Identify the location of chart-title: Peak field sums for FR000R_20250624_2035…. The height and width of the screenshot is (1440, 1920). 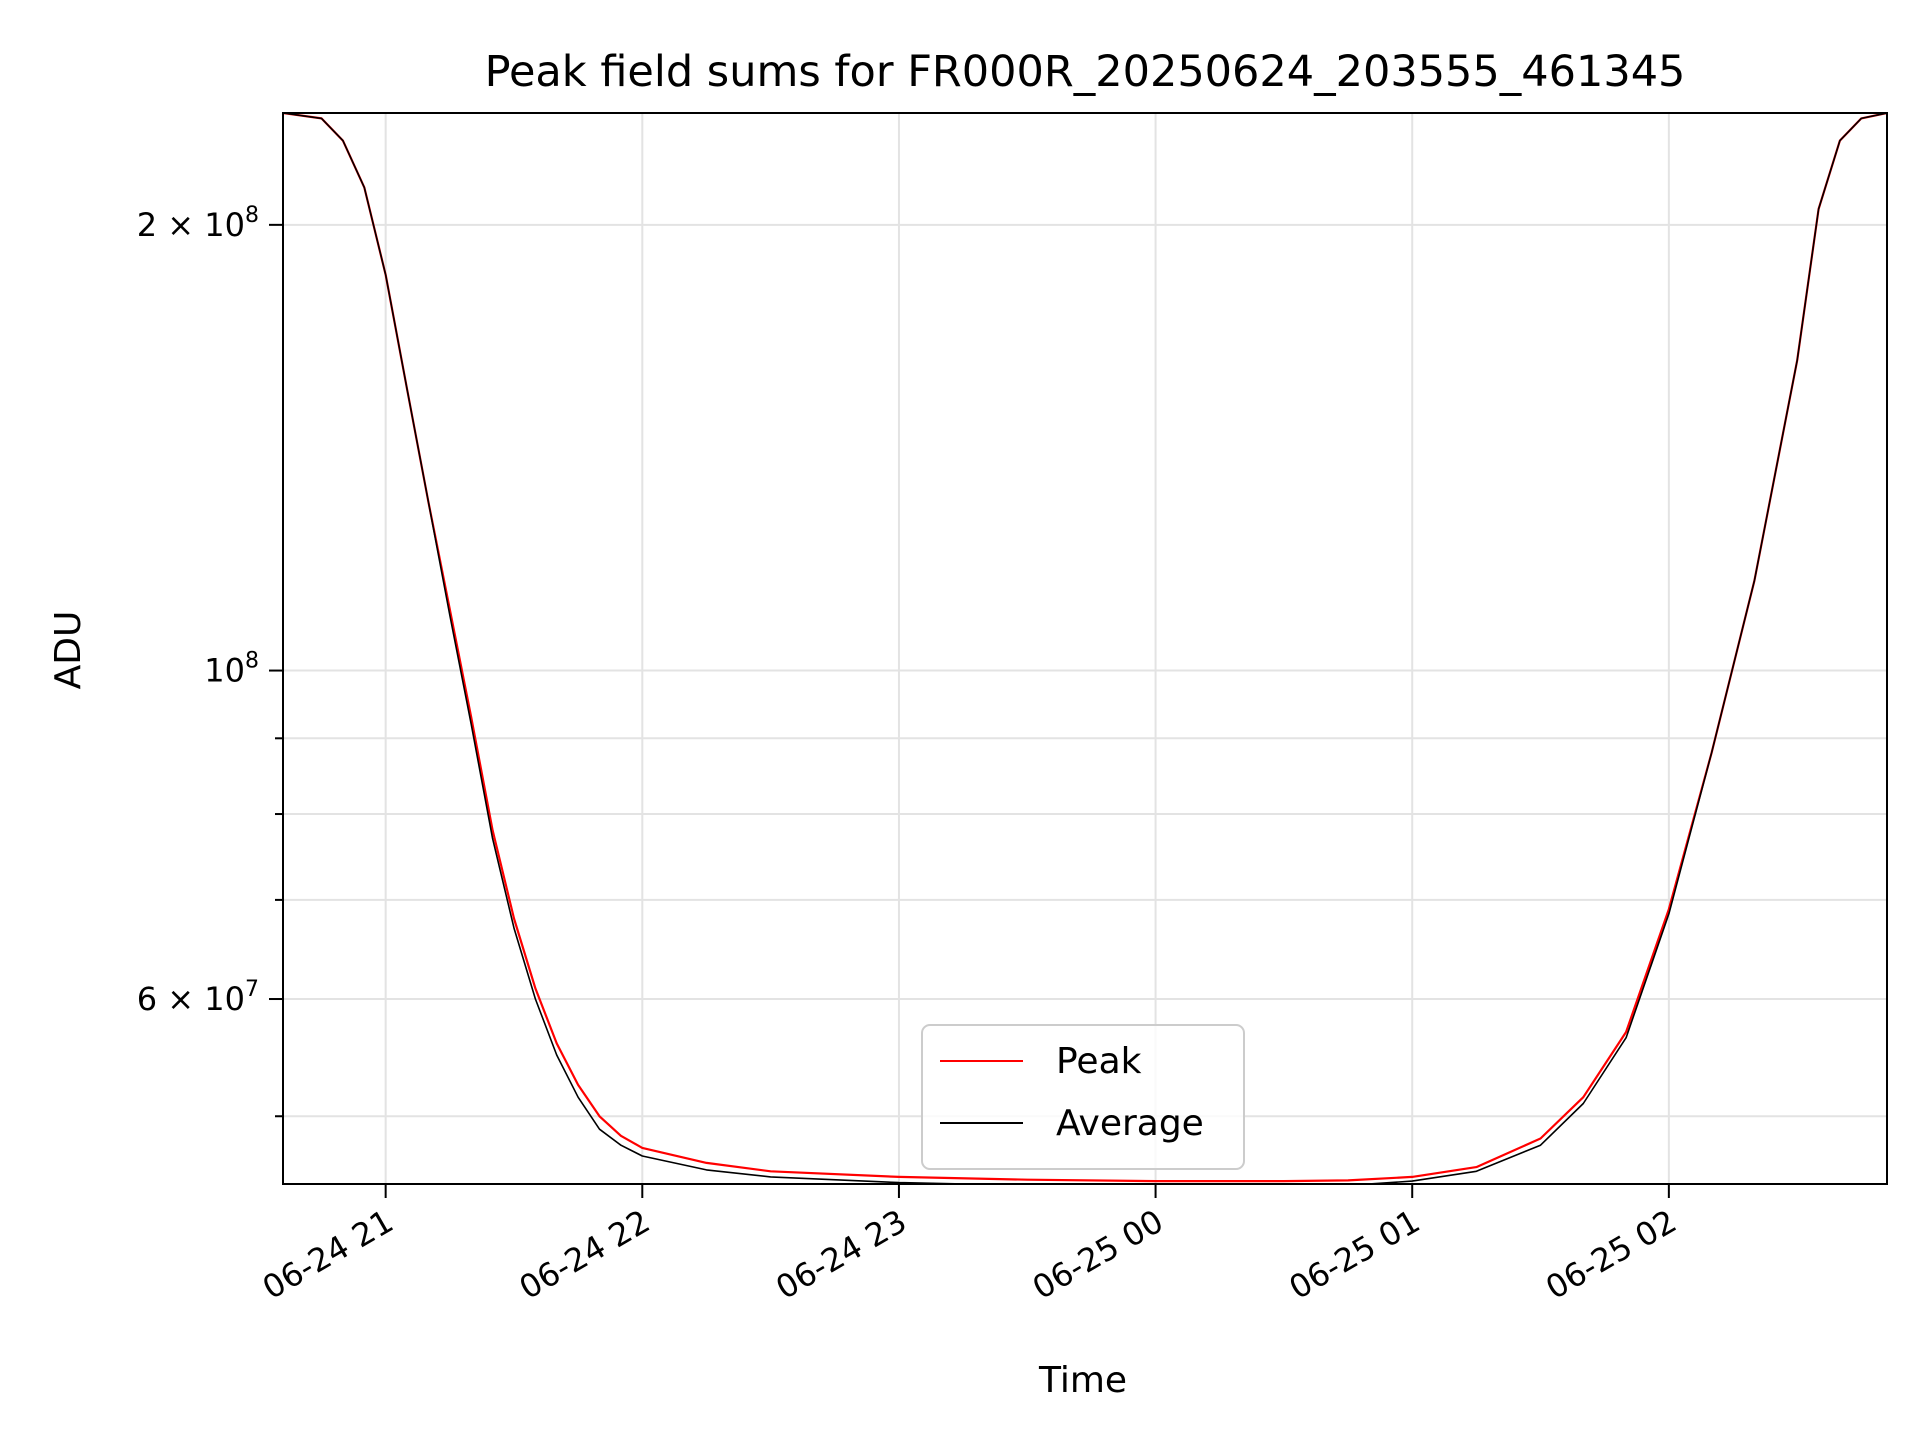
(1085, 72).